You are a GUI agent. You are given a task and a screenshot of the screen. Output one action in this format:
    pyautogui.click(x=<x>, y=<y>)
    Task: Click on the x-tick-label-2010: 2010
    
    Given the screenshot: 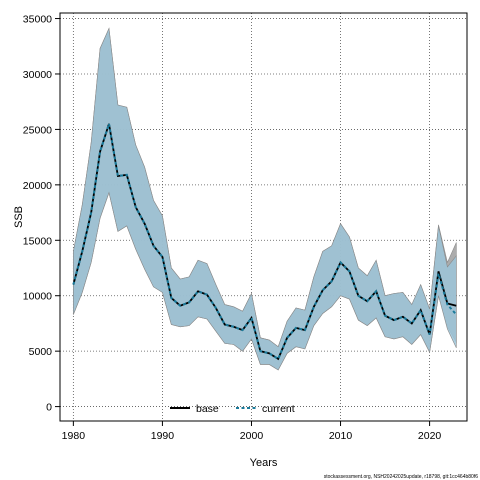 What is the action you would take?
    pyautogui.click(x=341, y=436)
    